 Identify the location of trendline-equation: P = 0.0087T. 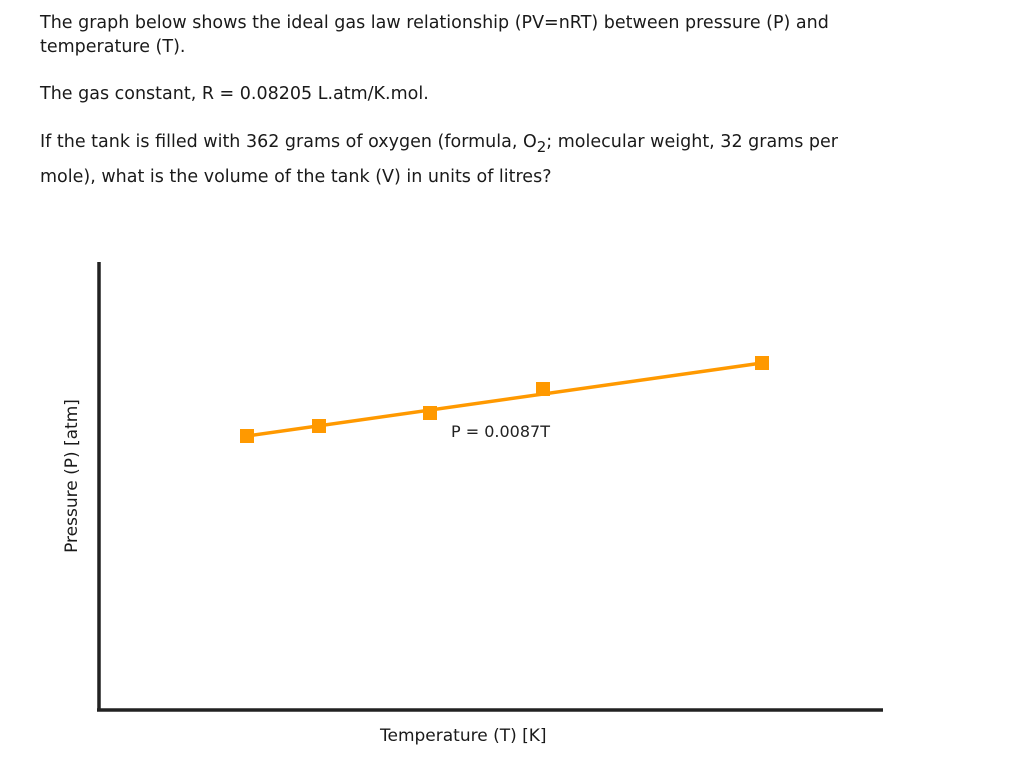
(500, 431).